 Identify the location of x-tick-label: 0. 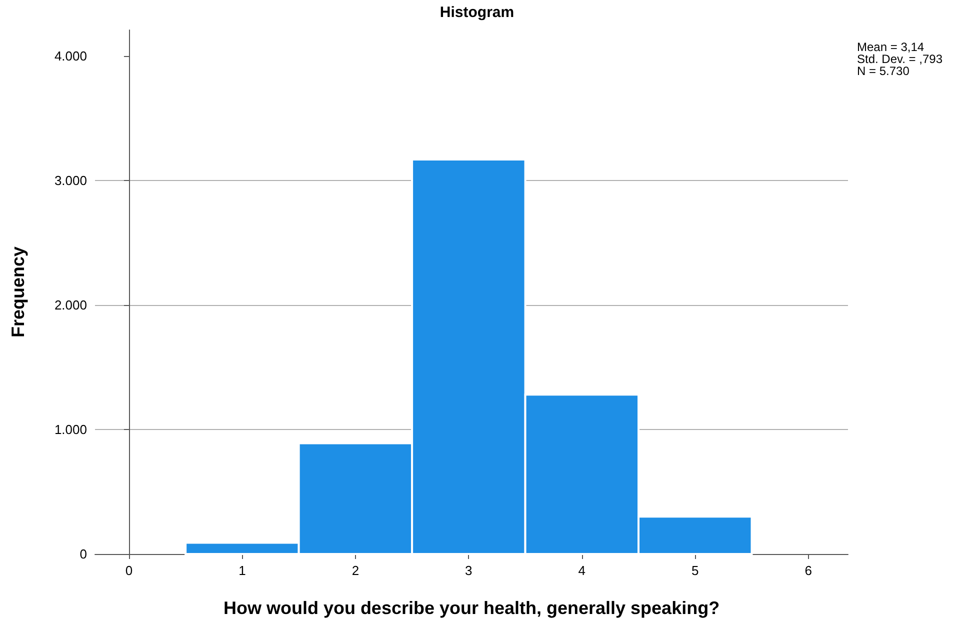
(129, 570).